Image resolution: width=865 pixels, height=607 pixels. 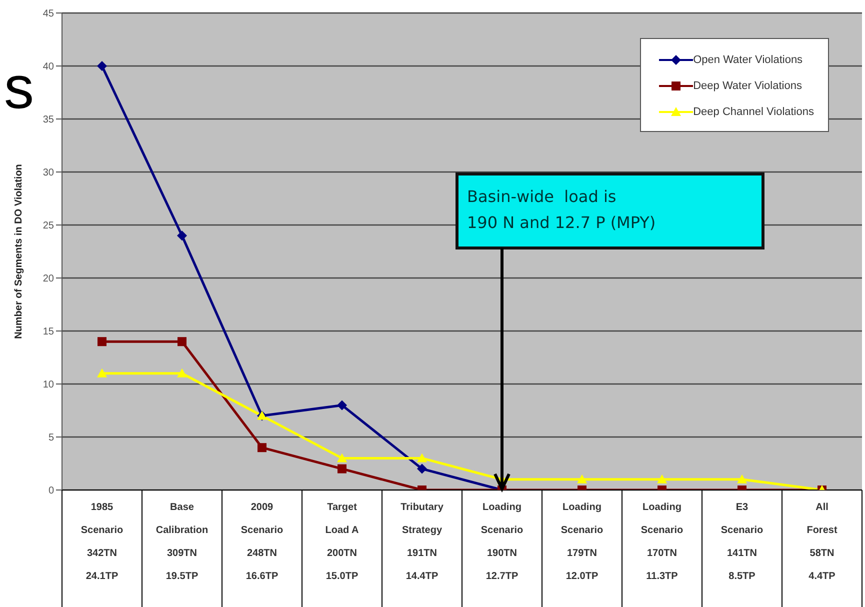 I want to click on y-tick-label: 25, so click(x=48, y=226).